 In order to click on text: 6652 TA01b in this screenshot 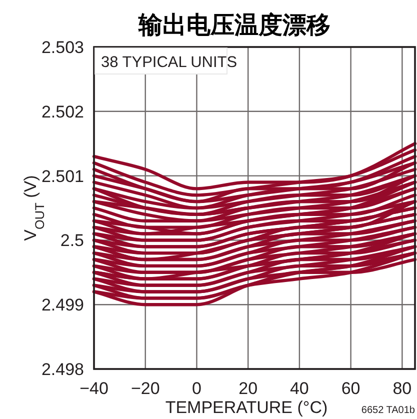, I will do `click(388, 410)`.